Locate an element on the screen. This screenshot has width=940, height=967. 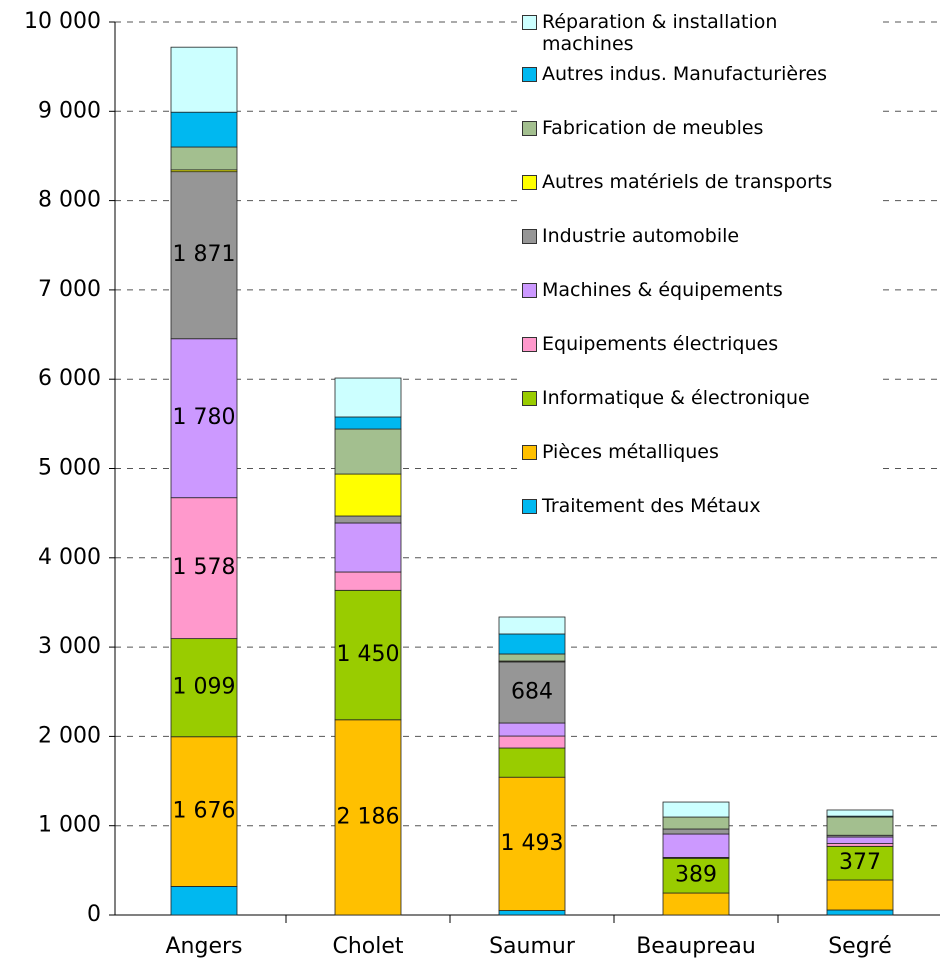
data-label: 1 099 is located at coordinates (204, 687).